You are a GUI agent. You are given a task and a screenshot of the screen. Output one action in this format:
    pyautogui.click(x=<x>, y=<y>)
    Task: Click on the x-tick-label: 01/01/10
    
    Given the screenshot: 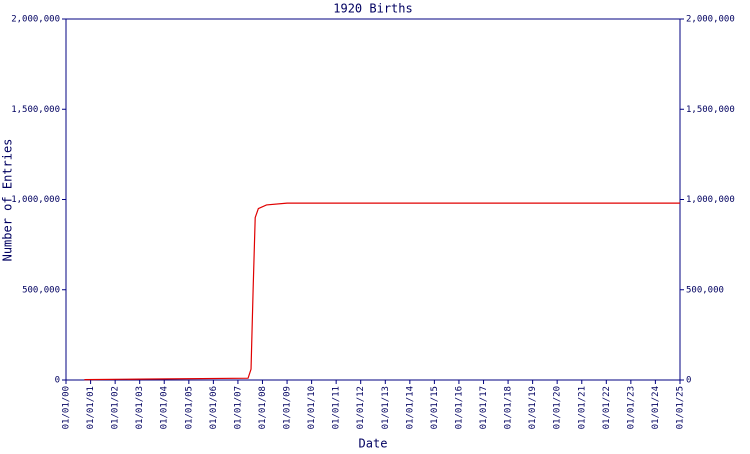 What is the action you would take?
    pyautogui.click(x=312, y=407)
    